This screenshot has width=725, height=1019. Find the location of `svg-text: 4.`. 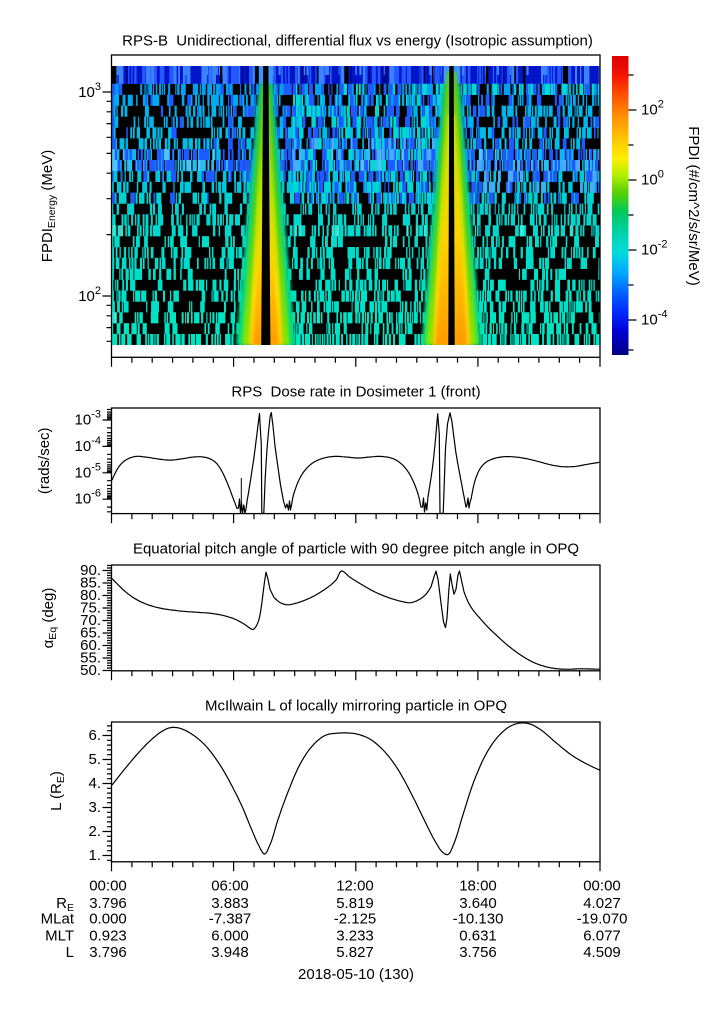

svg-text: 4. is located at coordinates (94, 783).